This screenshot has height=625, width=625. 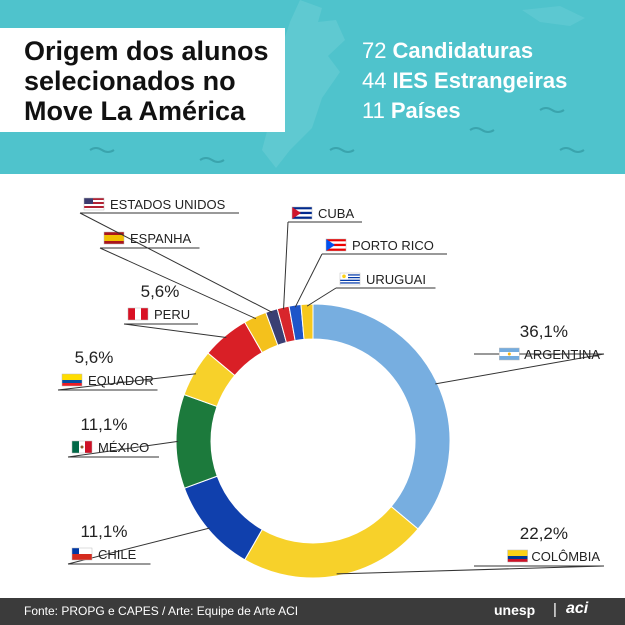 What do you see at coordinates (336, 245) in the screenshot?
I see `puerto-rico-flag-icon` at bounding box center [336, 245].